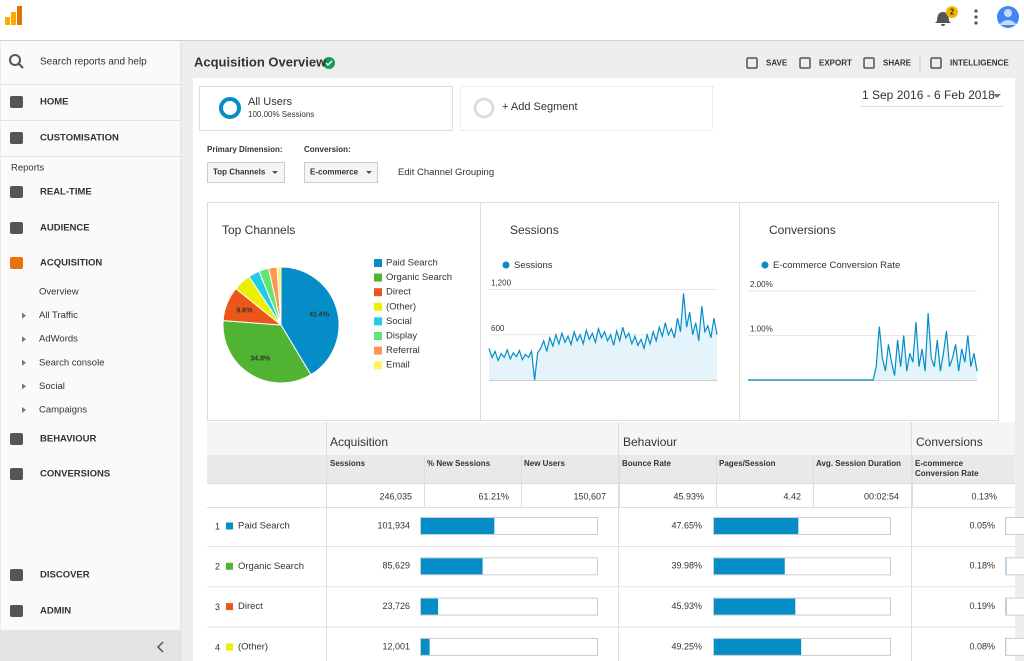 The image size is (1024, 661). I want to click on avatar-head, so click(1008, 13).